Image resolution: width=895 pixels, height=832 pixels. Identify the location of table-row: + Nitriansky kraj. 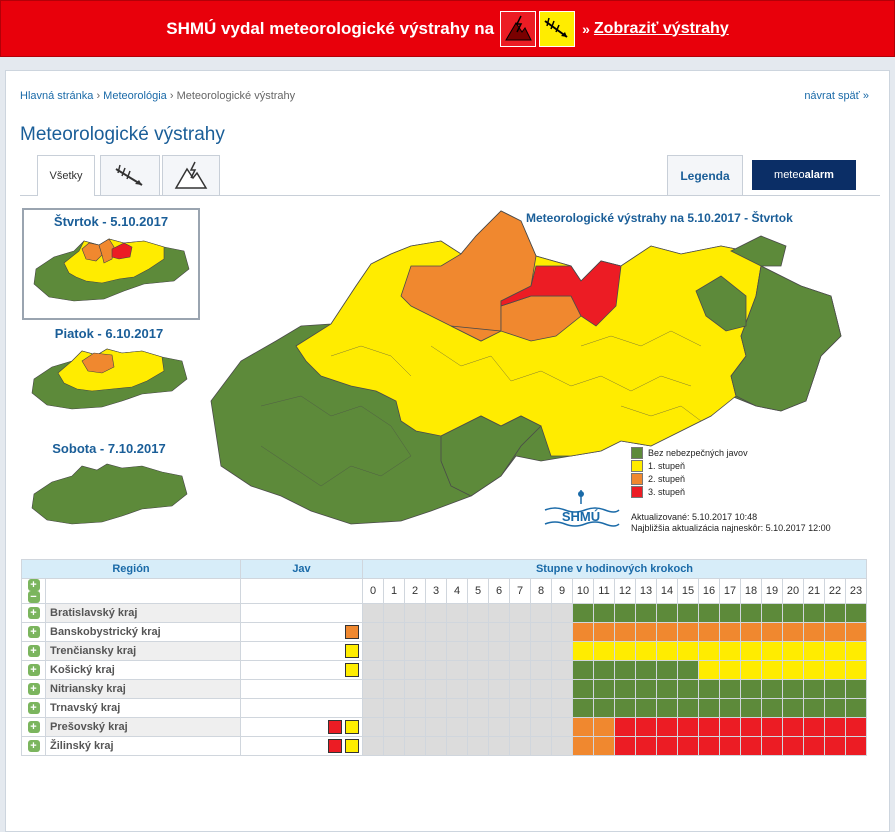
(444, 689).